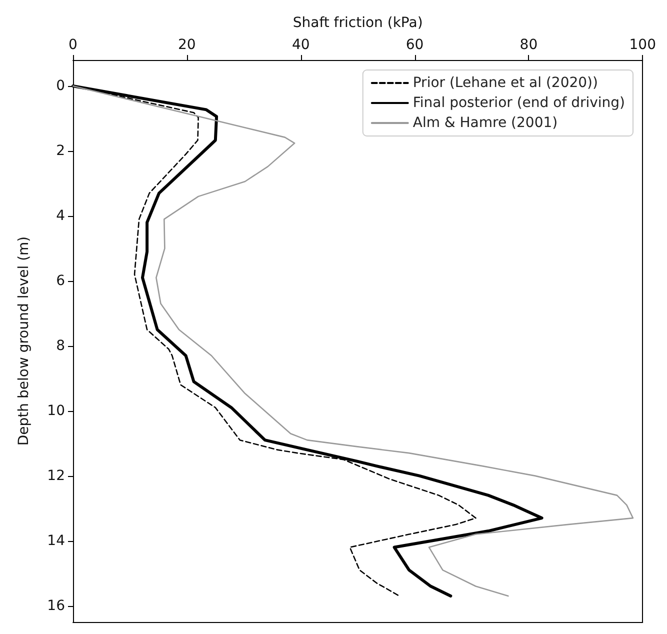 This screenshot has width=667, height=634. I want to click on x-tick-label: 100, so click(642, 45).